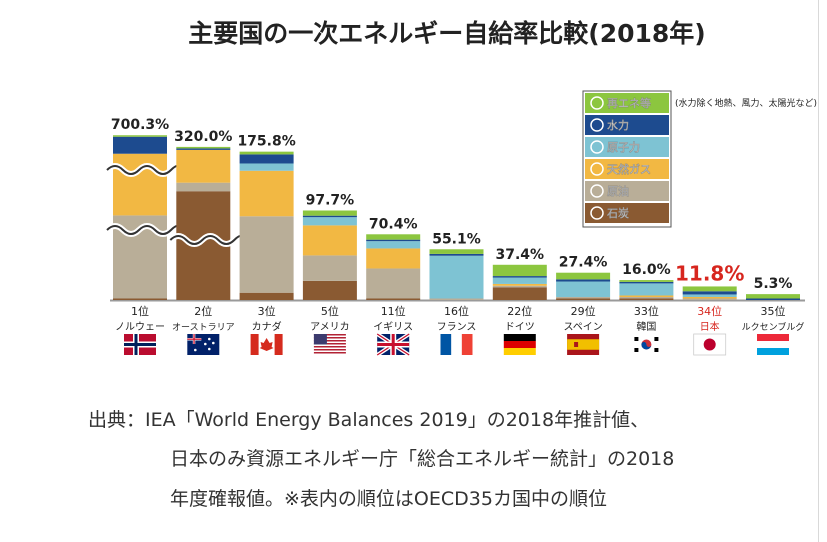 This screenshot has height=542, width=827. Describe the element at coordinates (330, 311) in the screenshot. I see `rank-label: 5位` at that location.